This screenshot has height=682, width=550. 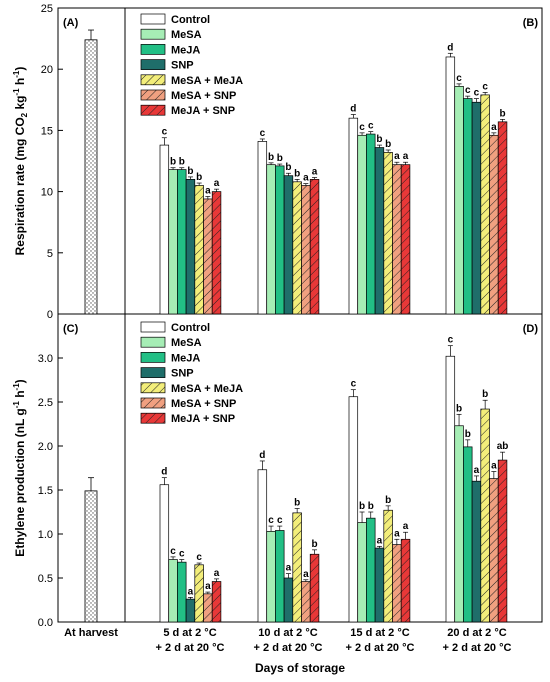 I want to click on ethylene-legend-label: SNP, so click(x=182, y=374).